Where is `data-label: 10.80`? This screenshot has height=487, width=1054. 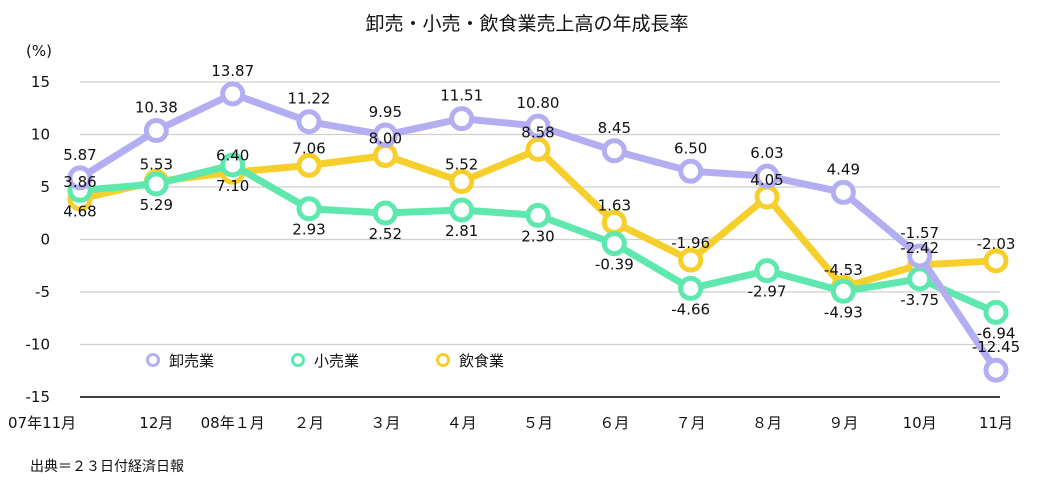 data-label: 10.80 is located at coordinates (538, 103).